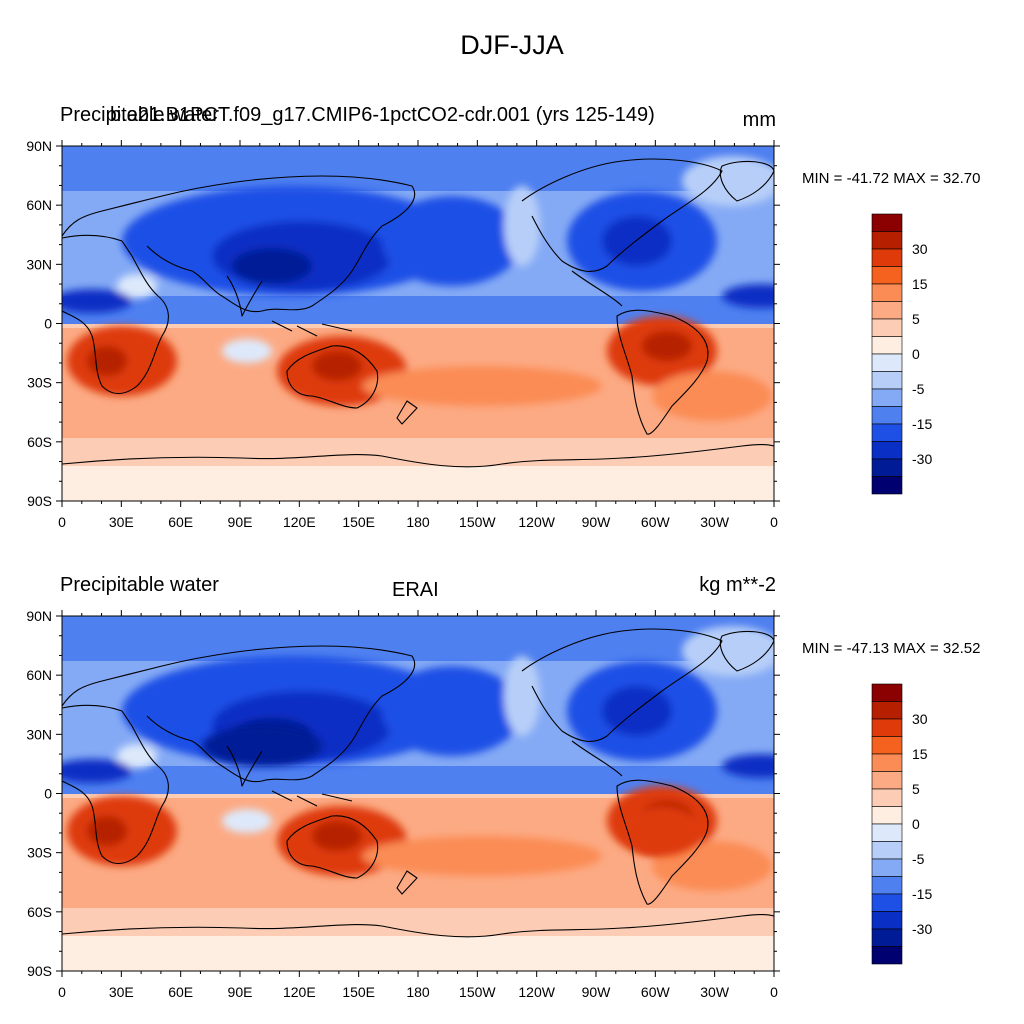 Image resolution: width=1024 pixels, height=1024 pixels. I want to click on panel1-colorbar-label: -5, so click(918, 389).